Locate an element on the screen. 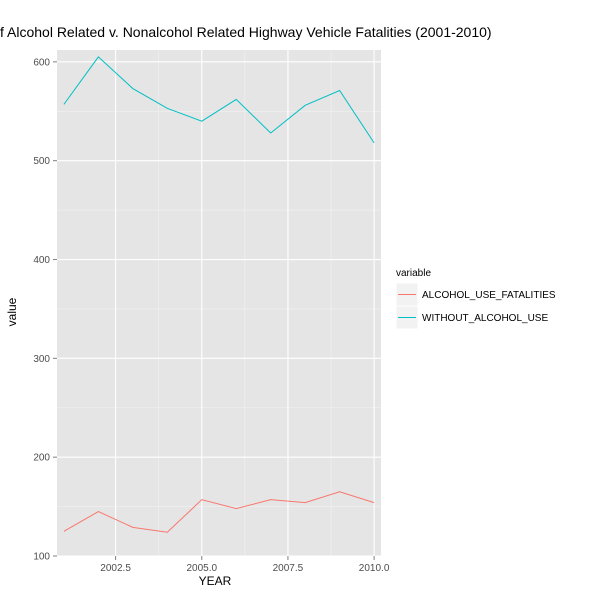  y-tick-label: 400 is located at coordinates (41, 260).